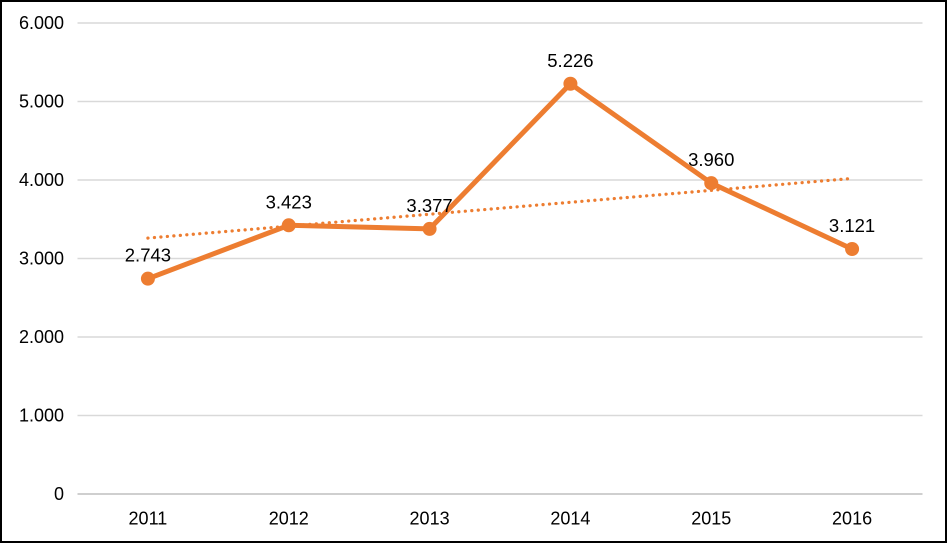  What do you see at coordinates (59, 494) in the screenshot?
I see `y-tick-label: 0` at bounding box center [59, 494].